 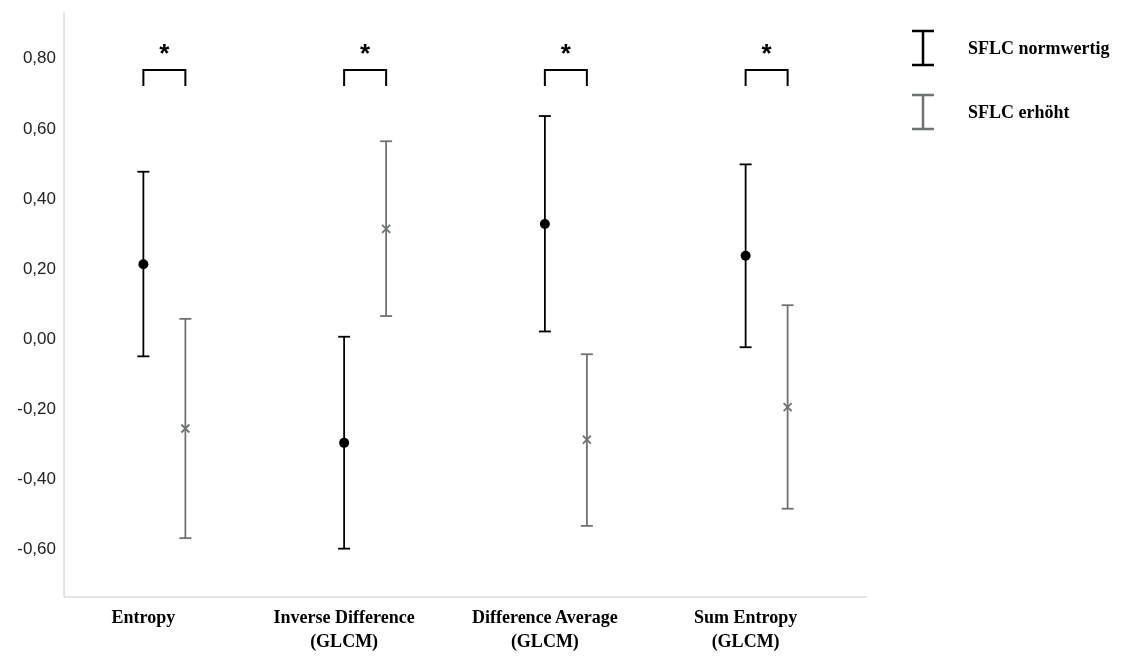 I want to click on x-tick-label: Entropy, so click(x=143, y=617).